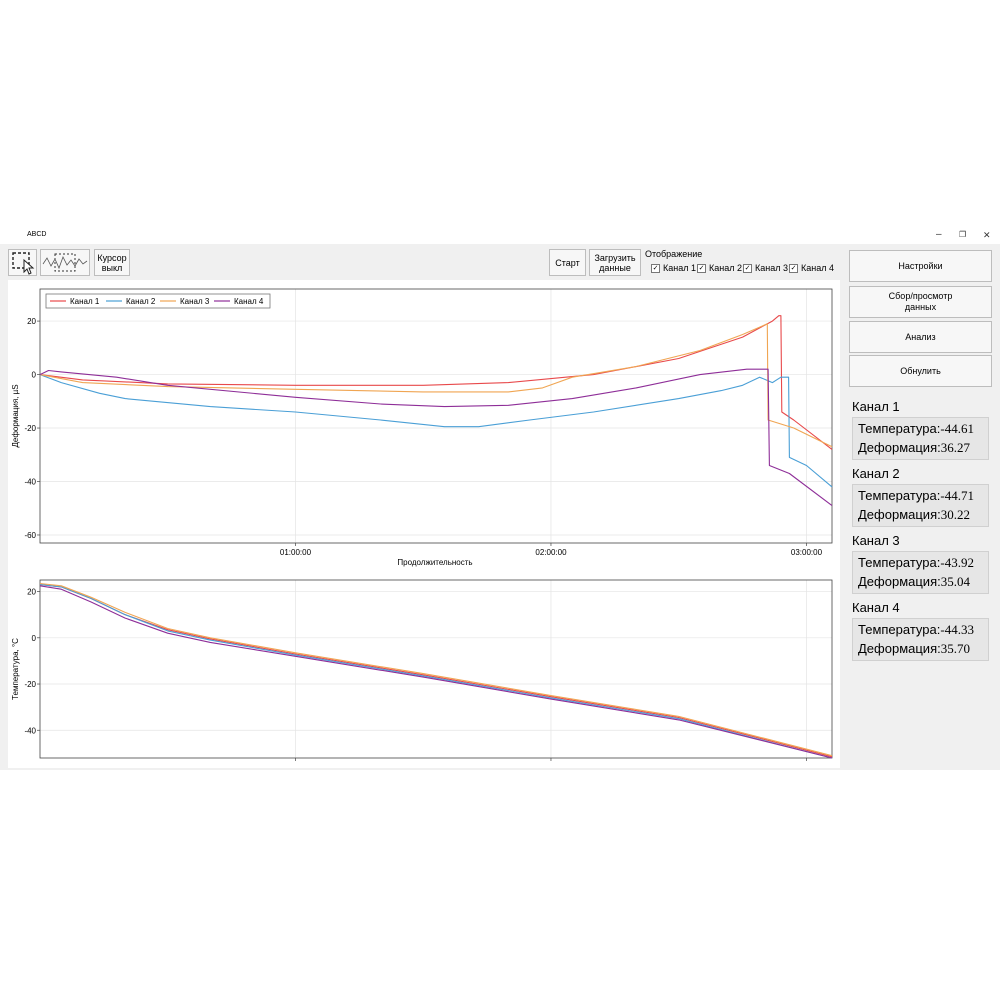 The height and width of the screenshot is (1000, 1000). What do you see at coordinates (876, 473) in the screenshot?
I see `channel-2-title: Канал 2` at bounding box center [876, 473].